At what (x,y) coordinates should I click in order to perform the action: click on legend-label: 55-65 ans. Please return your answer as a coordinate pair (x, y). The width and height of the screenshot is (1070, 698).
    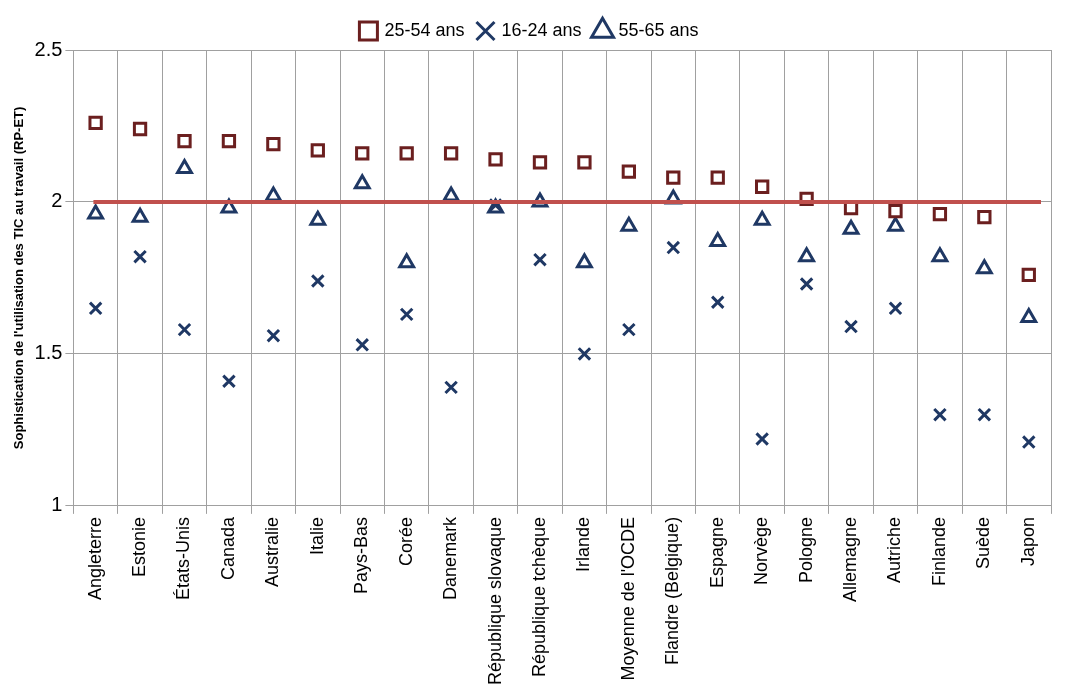
    Looking at the image, I should click on (658, 29).